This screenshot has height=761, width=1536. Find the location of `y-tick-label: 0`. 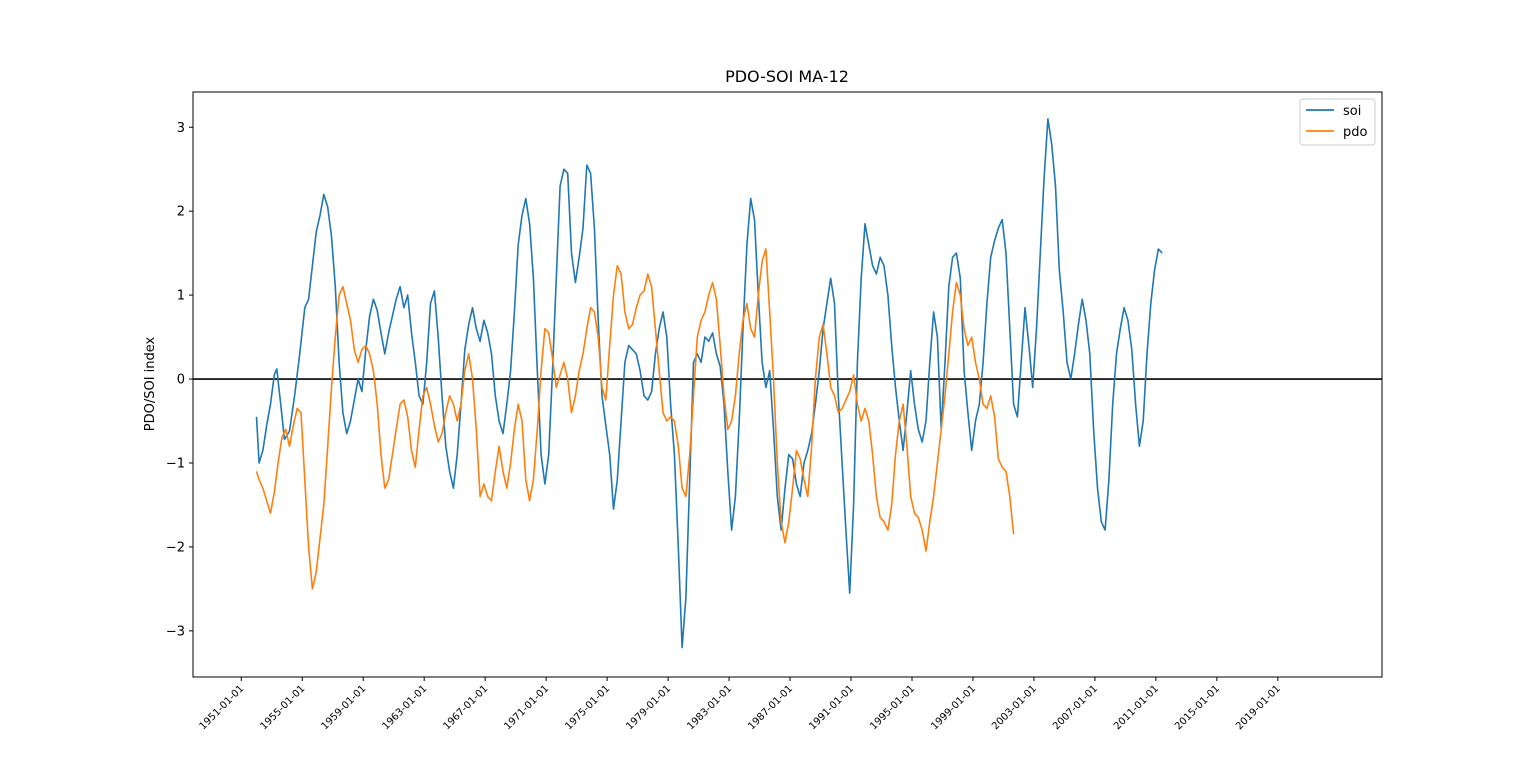

y-tick-label: 0 is located at coordinates (181, 380).